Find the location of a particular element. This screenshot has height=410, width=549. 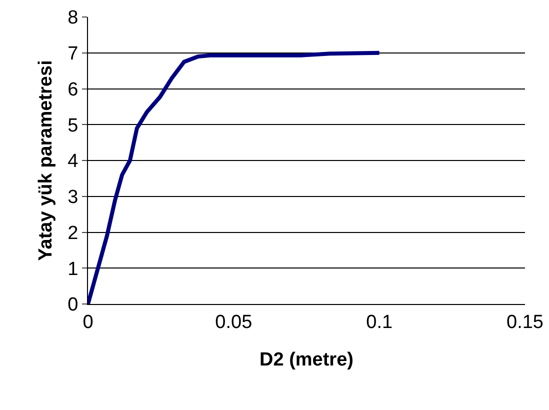

x-tick-label: 0 is located at coordinates (88, 322).